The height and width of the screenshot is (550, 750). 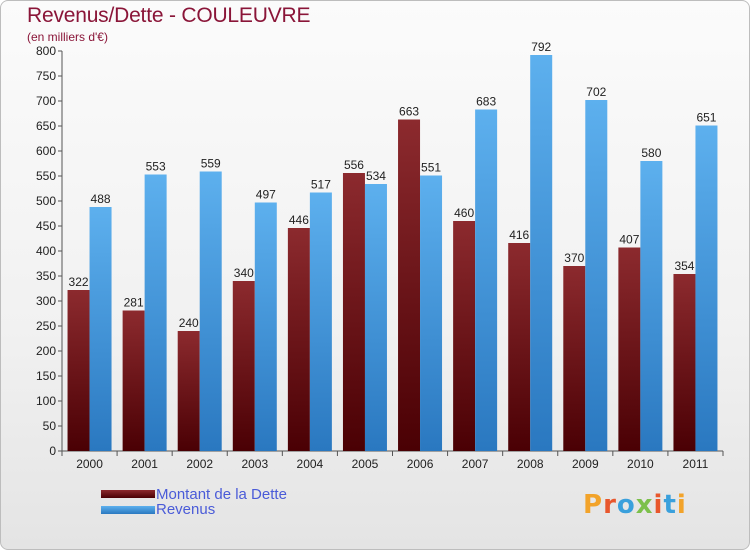 I want to click on y-tick-label: 600, so click(x=46, y=151).